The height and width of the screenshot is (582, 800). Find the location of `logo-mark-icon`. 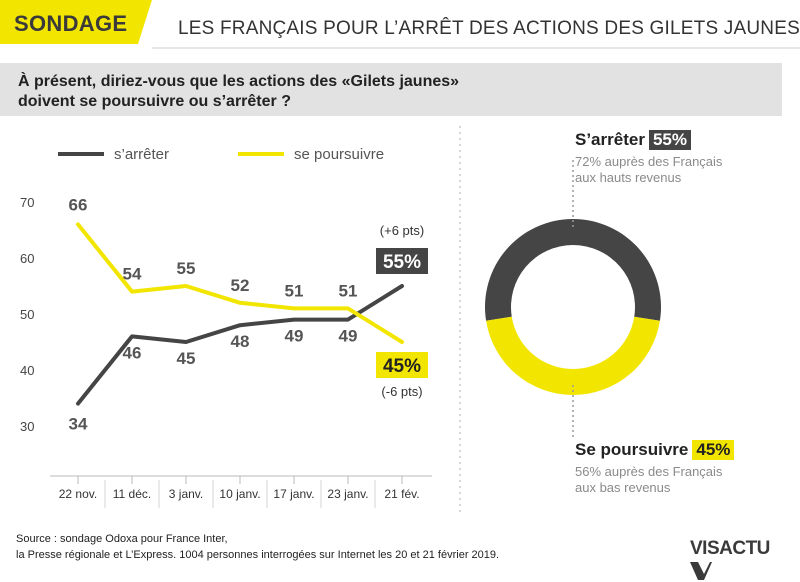

logo-mark-icon is located at coordinates (701, 571).